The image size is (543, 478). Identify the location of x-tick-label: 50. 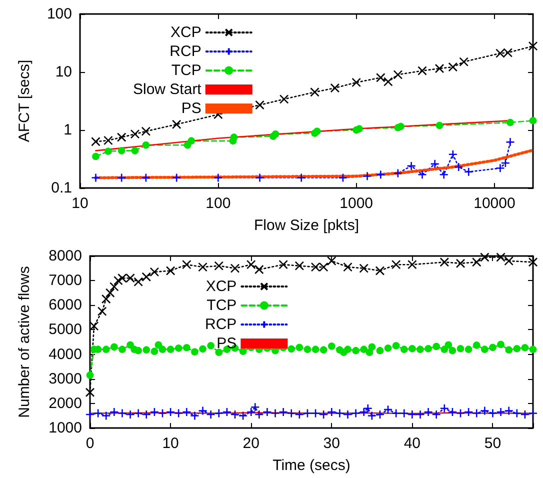
(493, 443).